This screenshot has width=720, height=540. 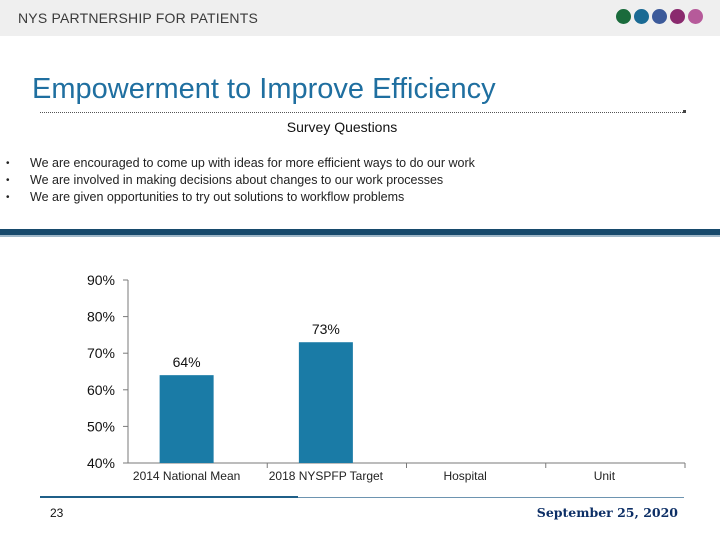 I want to click on slide-title: Empowerment to Improve Efficiency, so click(x=264, y=89).